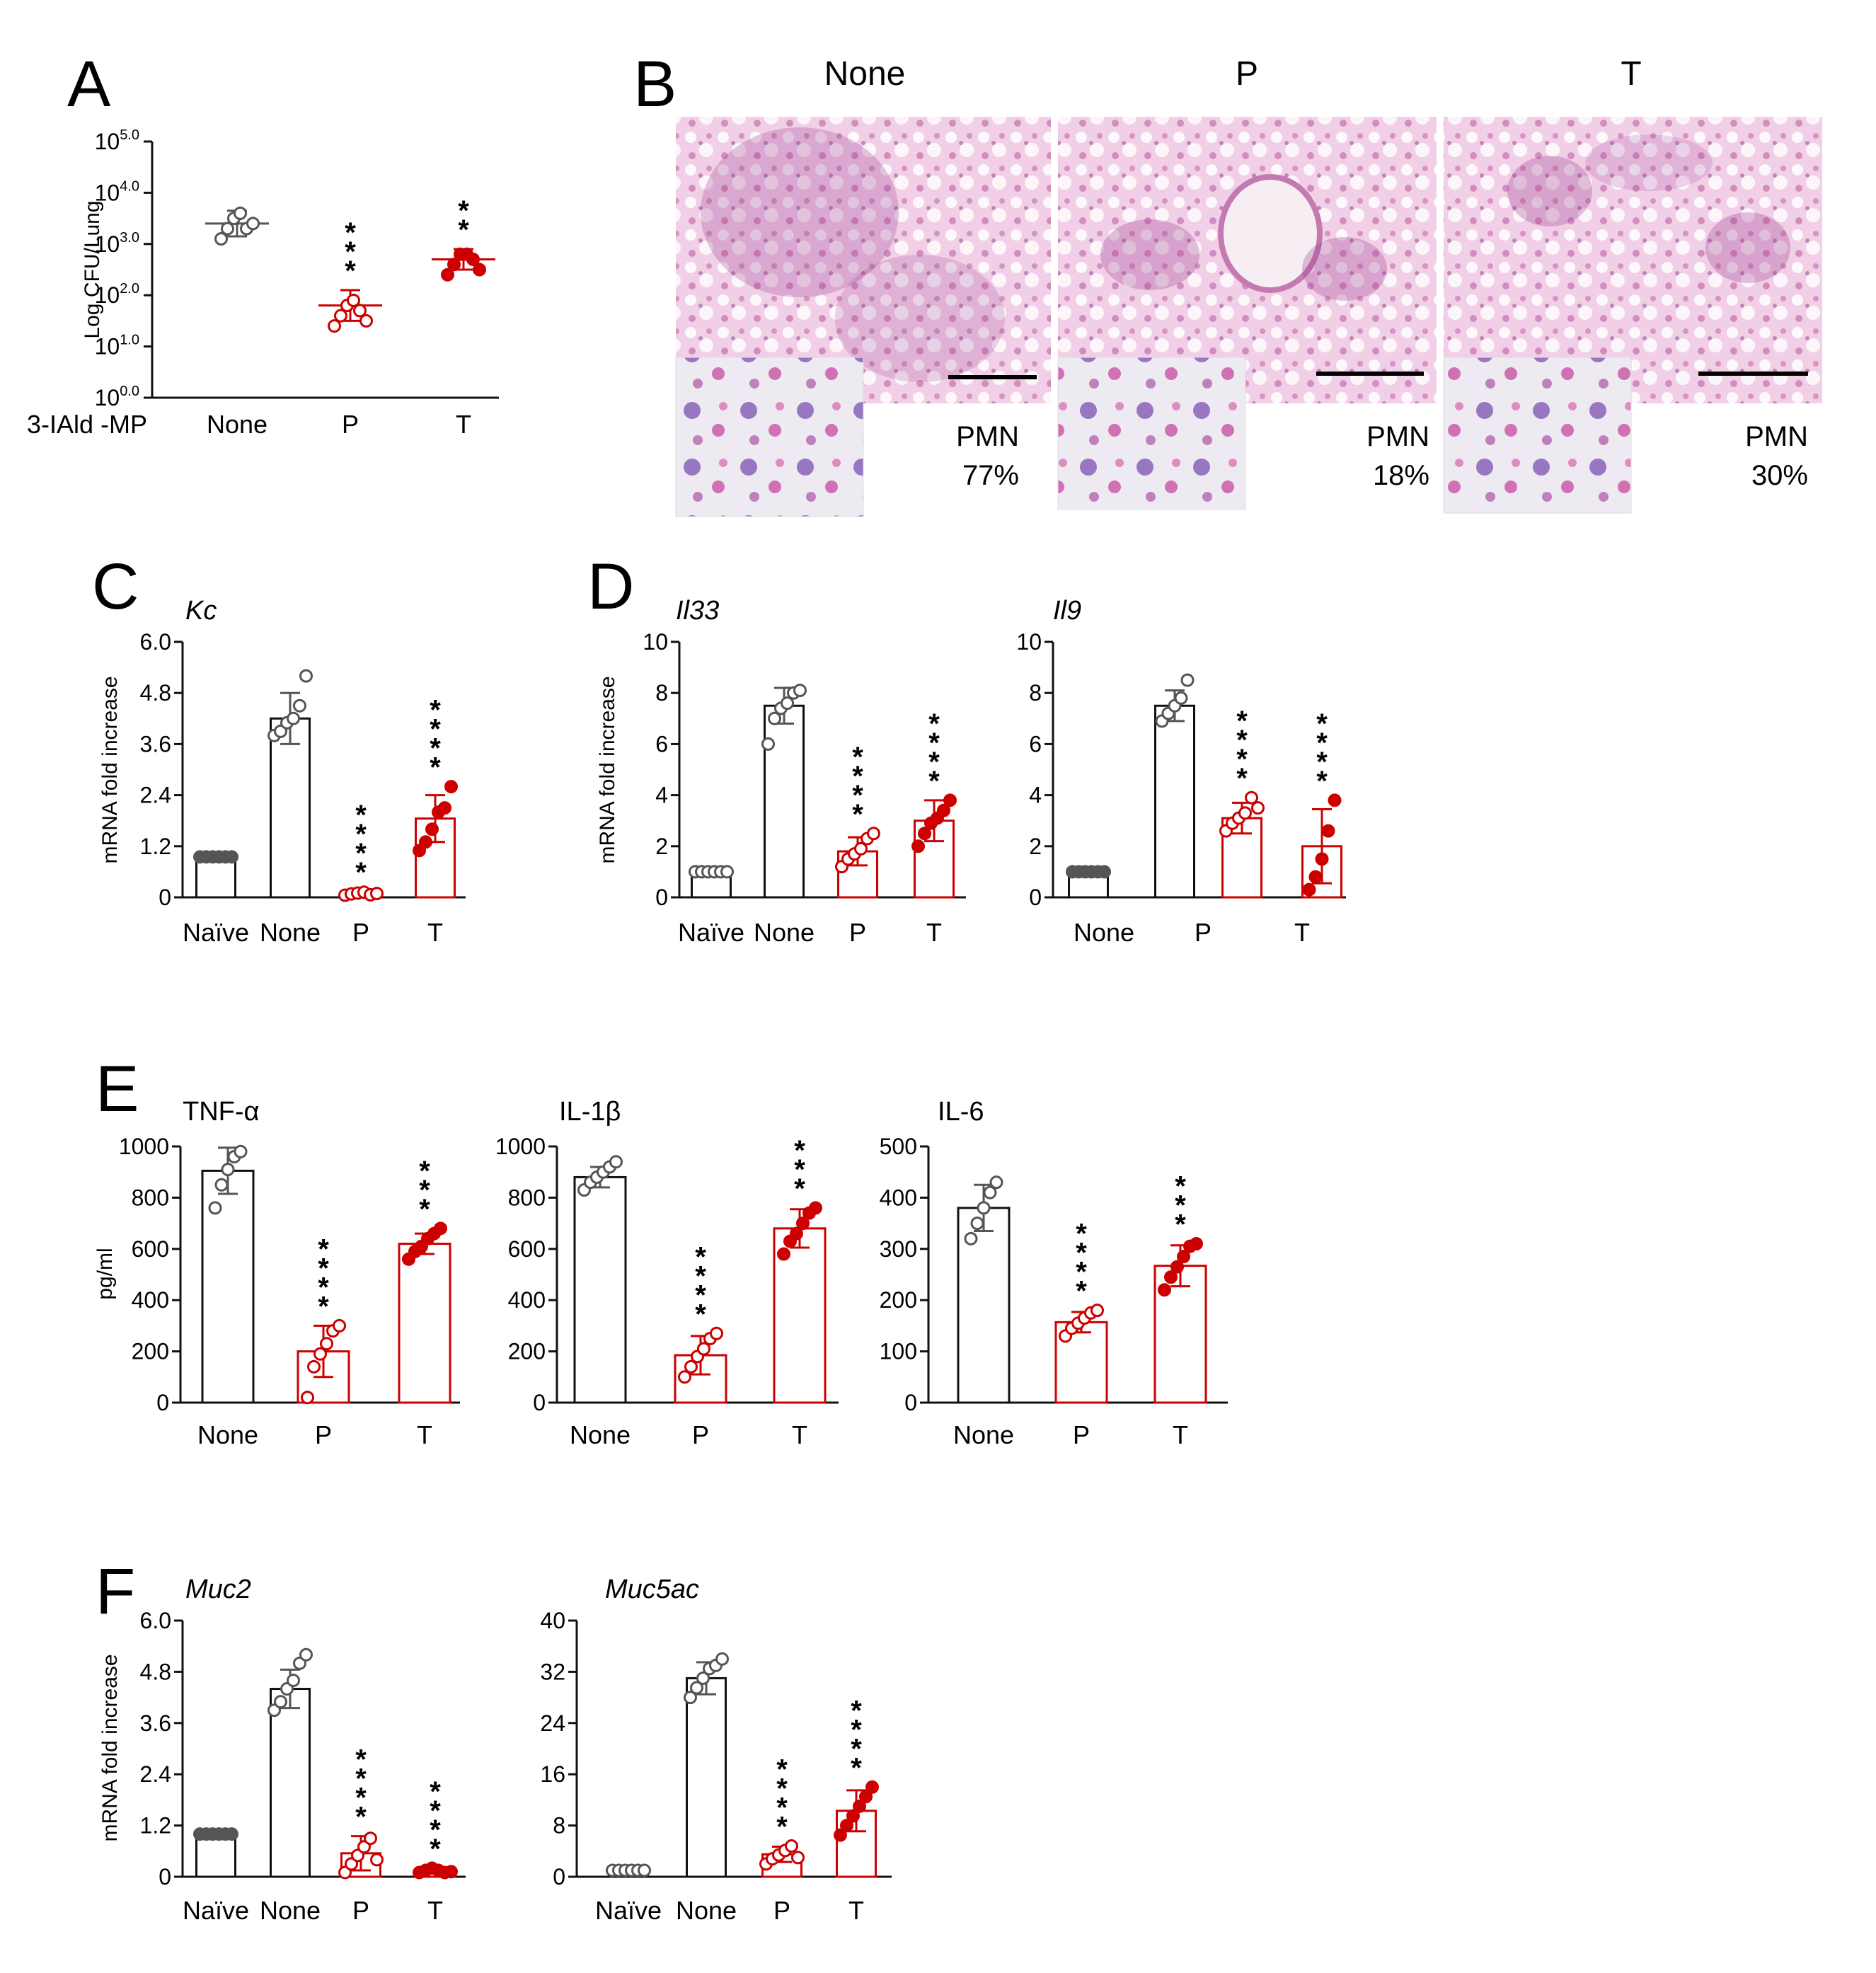  I want to click on chart-title: Muc5ac, so click(652, 1589).